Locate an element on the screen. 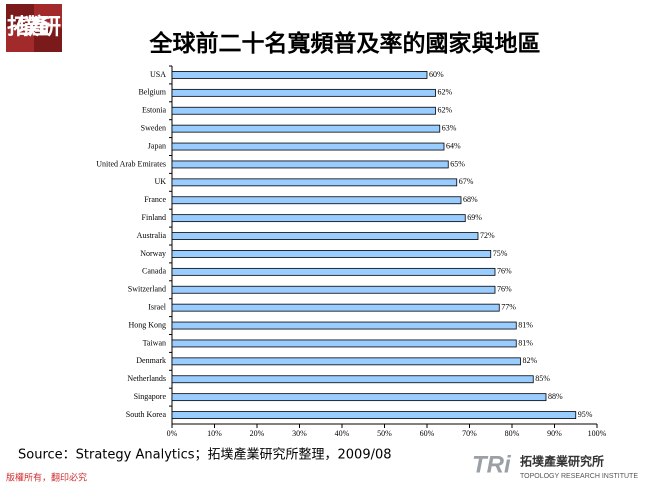  y-tick-label: USA is located at coordinates (158, 74).